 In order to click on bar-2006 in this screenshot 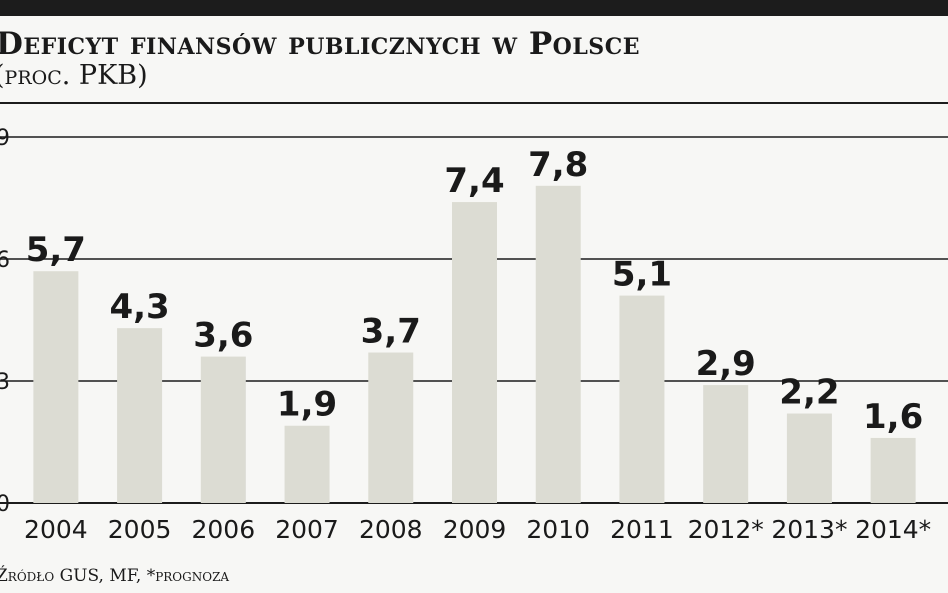, I will do `click(223, 429)`.